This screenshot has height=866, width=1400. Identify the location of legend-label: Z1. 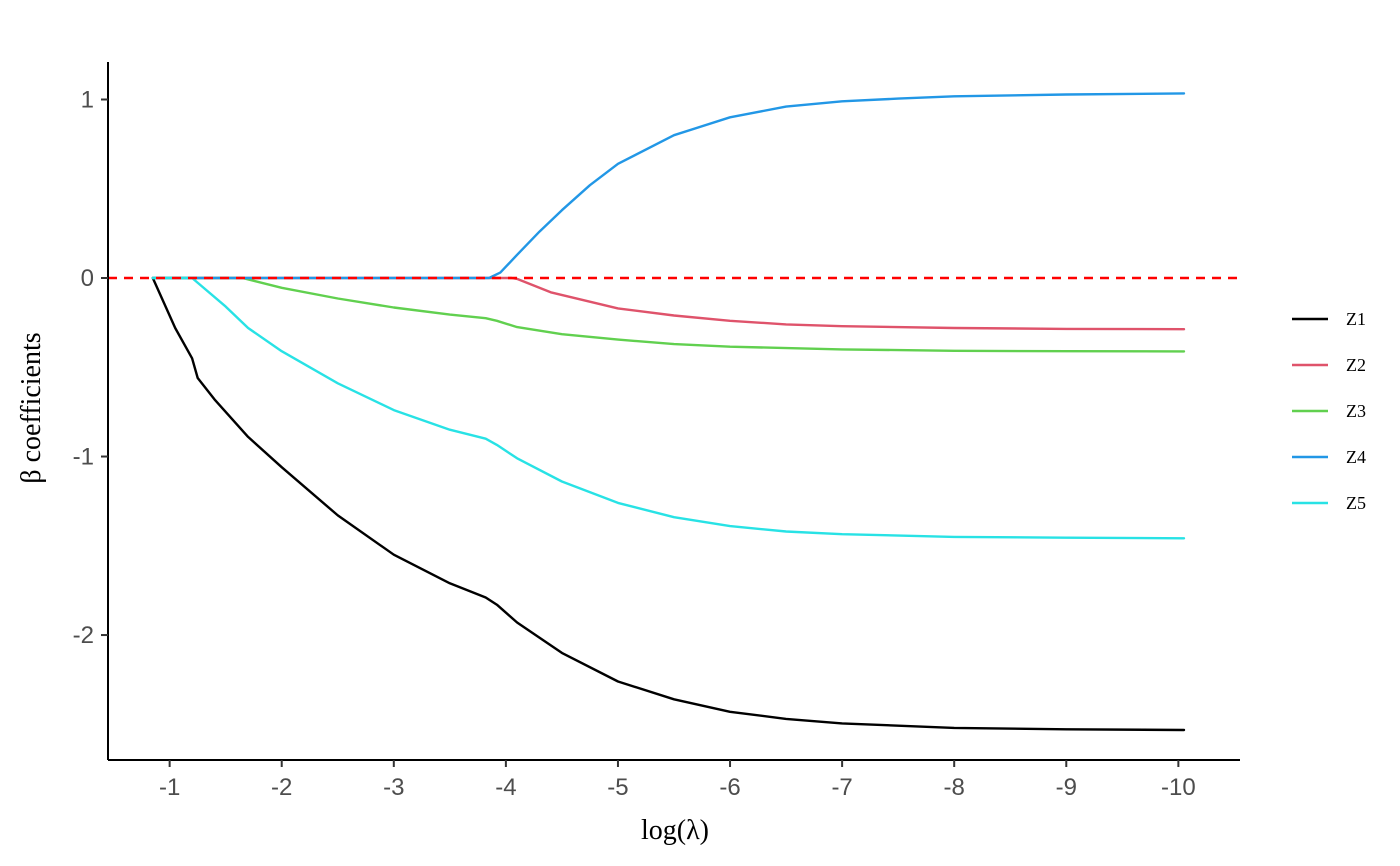
(1356, 319).